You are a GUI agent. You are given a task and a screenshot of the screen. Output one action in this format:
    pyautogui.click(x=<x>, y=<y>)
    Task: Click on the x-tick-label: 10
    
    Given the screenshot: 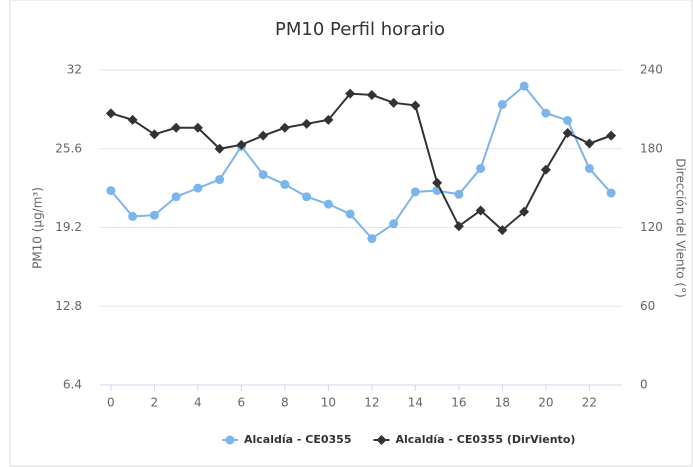 What is the action you would take?
    pyautogui.click(x=328, y=403)
    